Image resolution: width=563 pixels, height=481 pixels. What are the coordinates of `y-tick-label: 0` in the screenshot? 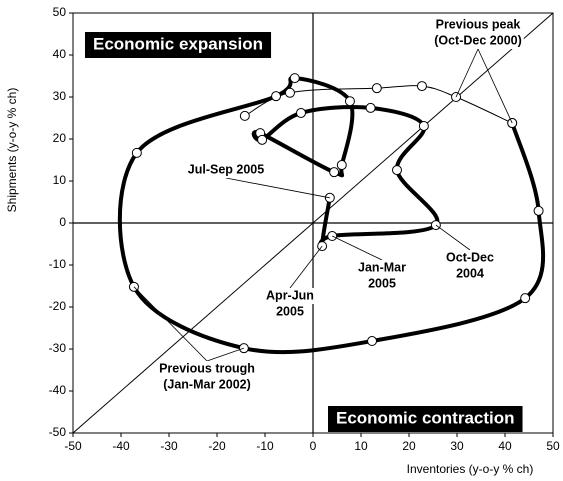 It's located at (62, 222).